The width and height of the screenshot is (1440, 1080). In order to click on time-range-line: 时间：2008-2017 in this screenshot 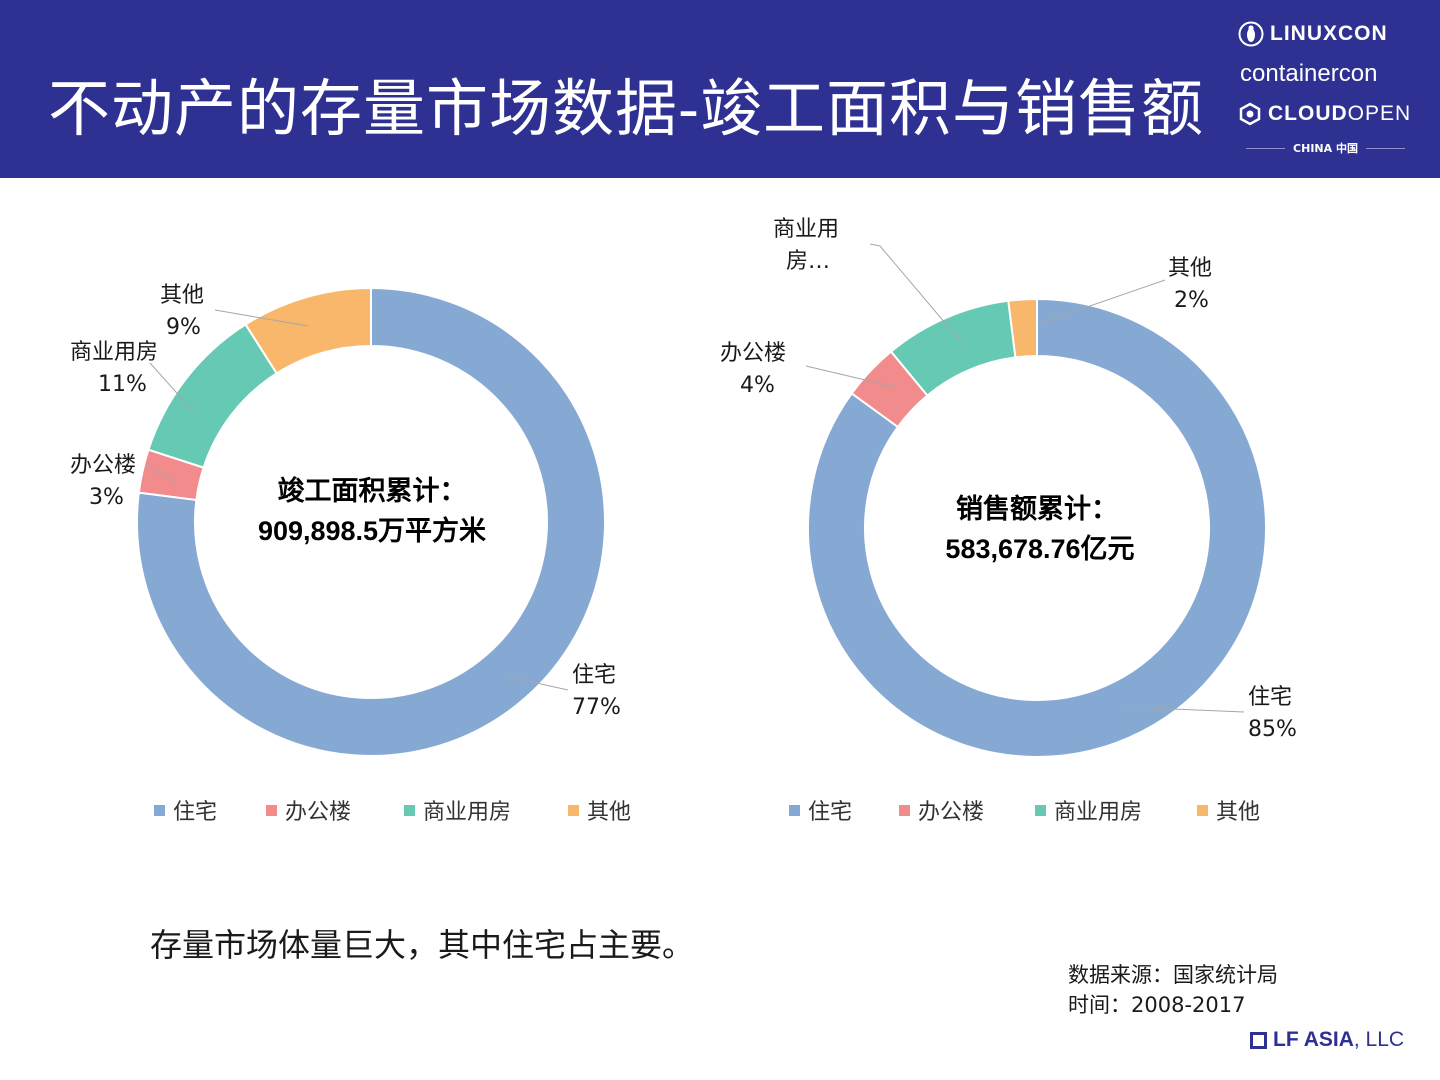, I will do `click(1157, 1005)`.